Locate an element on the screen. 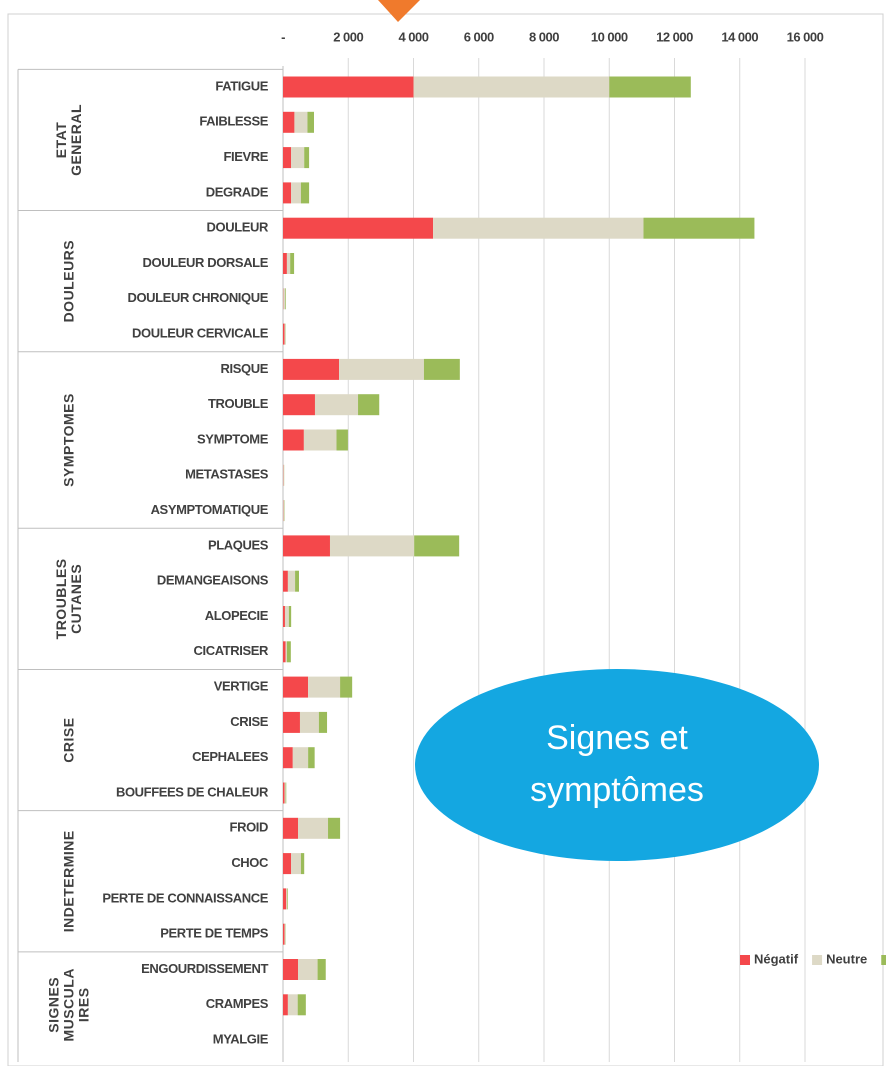 The height and width of the screenshot is (1066, 886). annotation-bubble is located at coordinates (617, 765).